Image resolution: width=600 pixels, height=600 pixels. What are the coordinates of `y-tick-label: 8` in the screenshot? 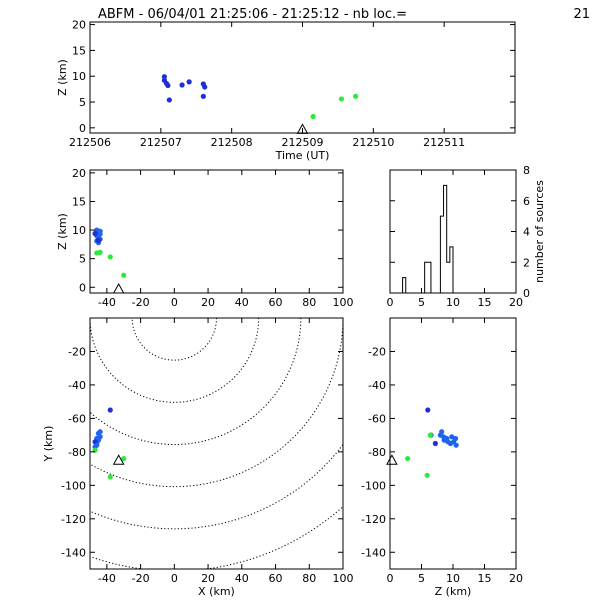 It's located at (526, 170).